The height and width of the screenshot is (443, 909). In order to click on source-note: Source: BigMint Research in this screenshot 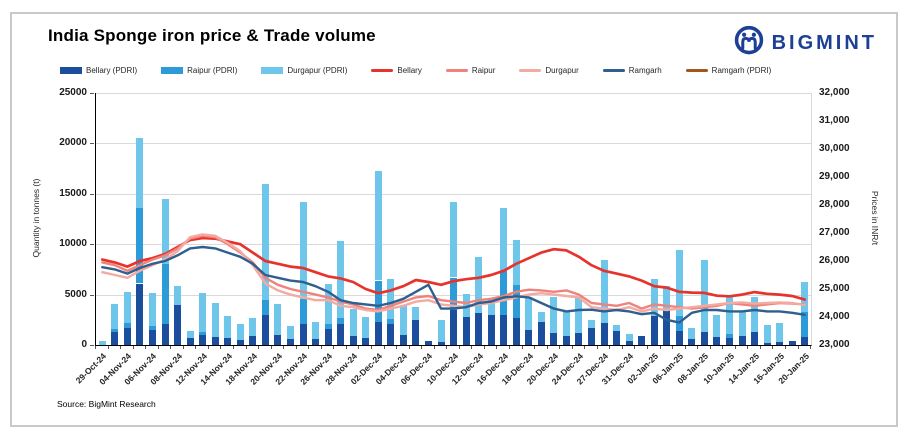, I will do `click(106, 404)`.